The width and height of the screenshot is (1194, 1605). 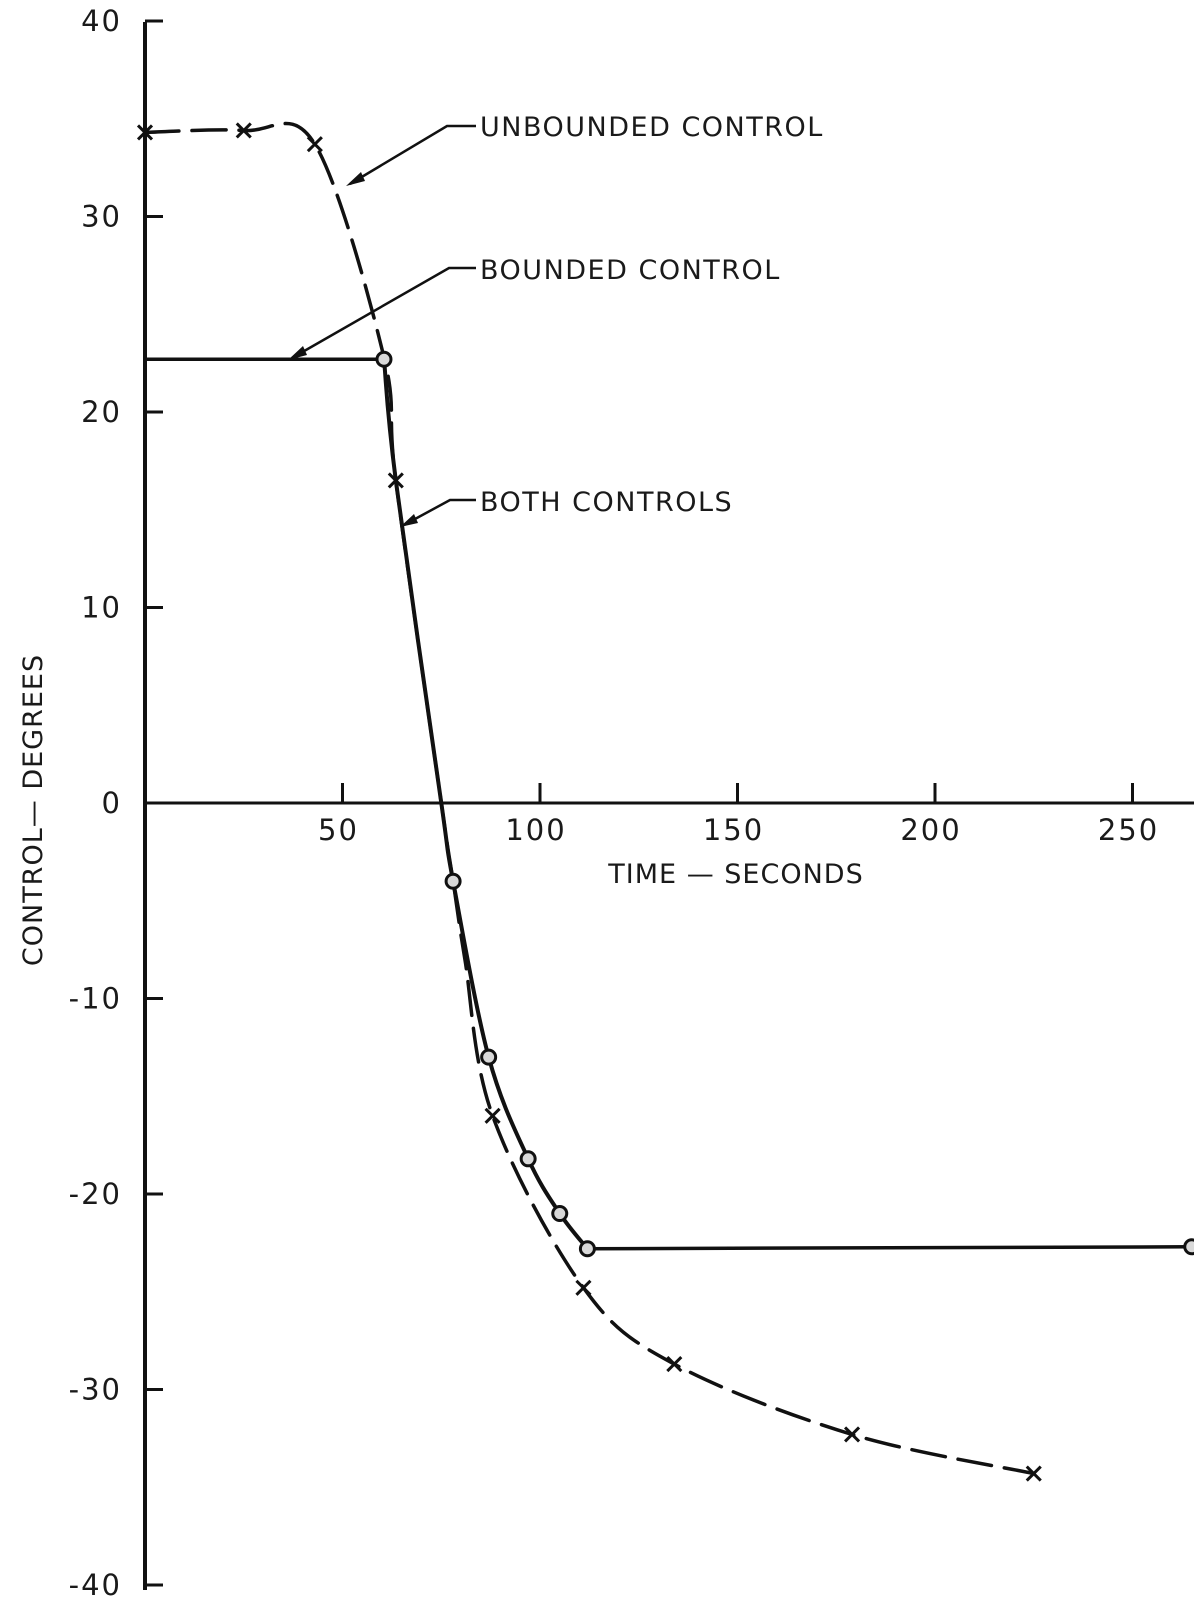 What do you see at coordinates (535, 830) in the screenshot?
I see `x-tick-label: 100` at bounding box center [535, 830].